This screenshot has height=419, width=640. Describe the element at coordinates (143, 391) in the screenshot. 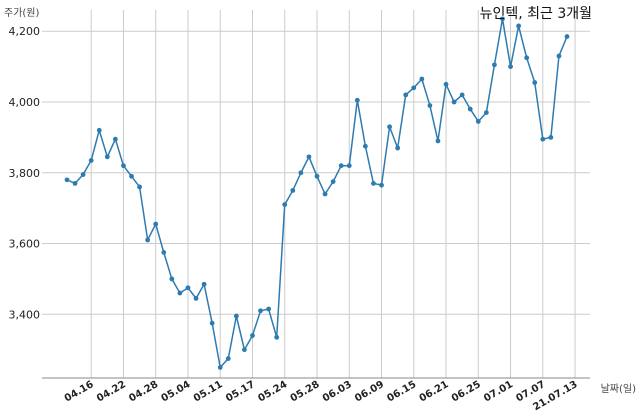

I see `x-tick-label: 04.28` at that location.